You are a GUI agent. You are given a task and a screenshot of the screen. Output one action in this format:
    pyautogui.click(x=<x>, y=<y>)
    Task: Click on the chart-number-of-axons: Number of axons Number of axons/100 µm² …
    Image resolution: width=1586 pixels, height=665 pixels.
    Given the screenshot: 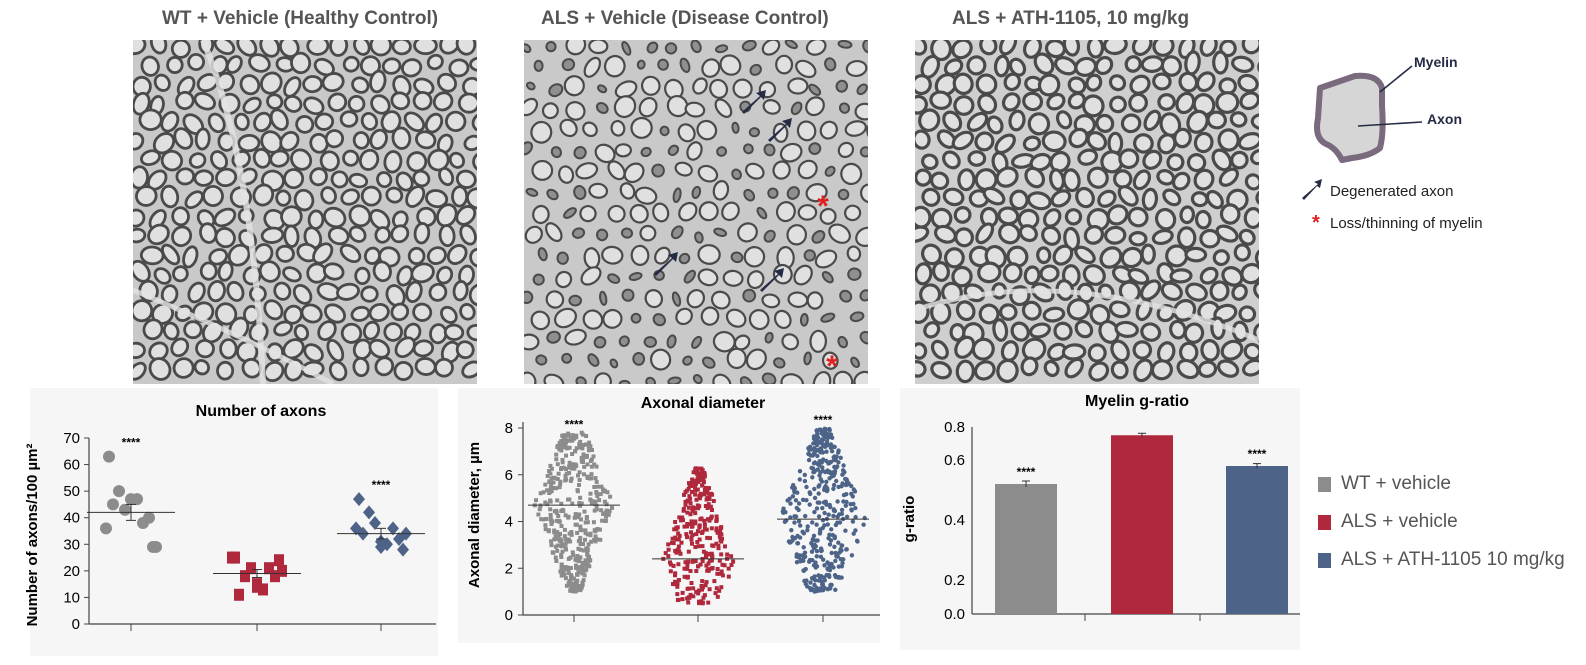 What is the action you would take?
    pyautogui.click(x=230, y=518)
    